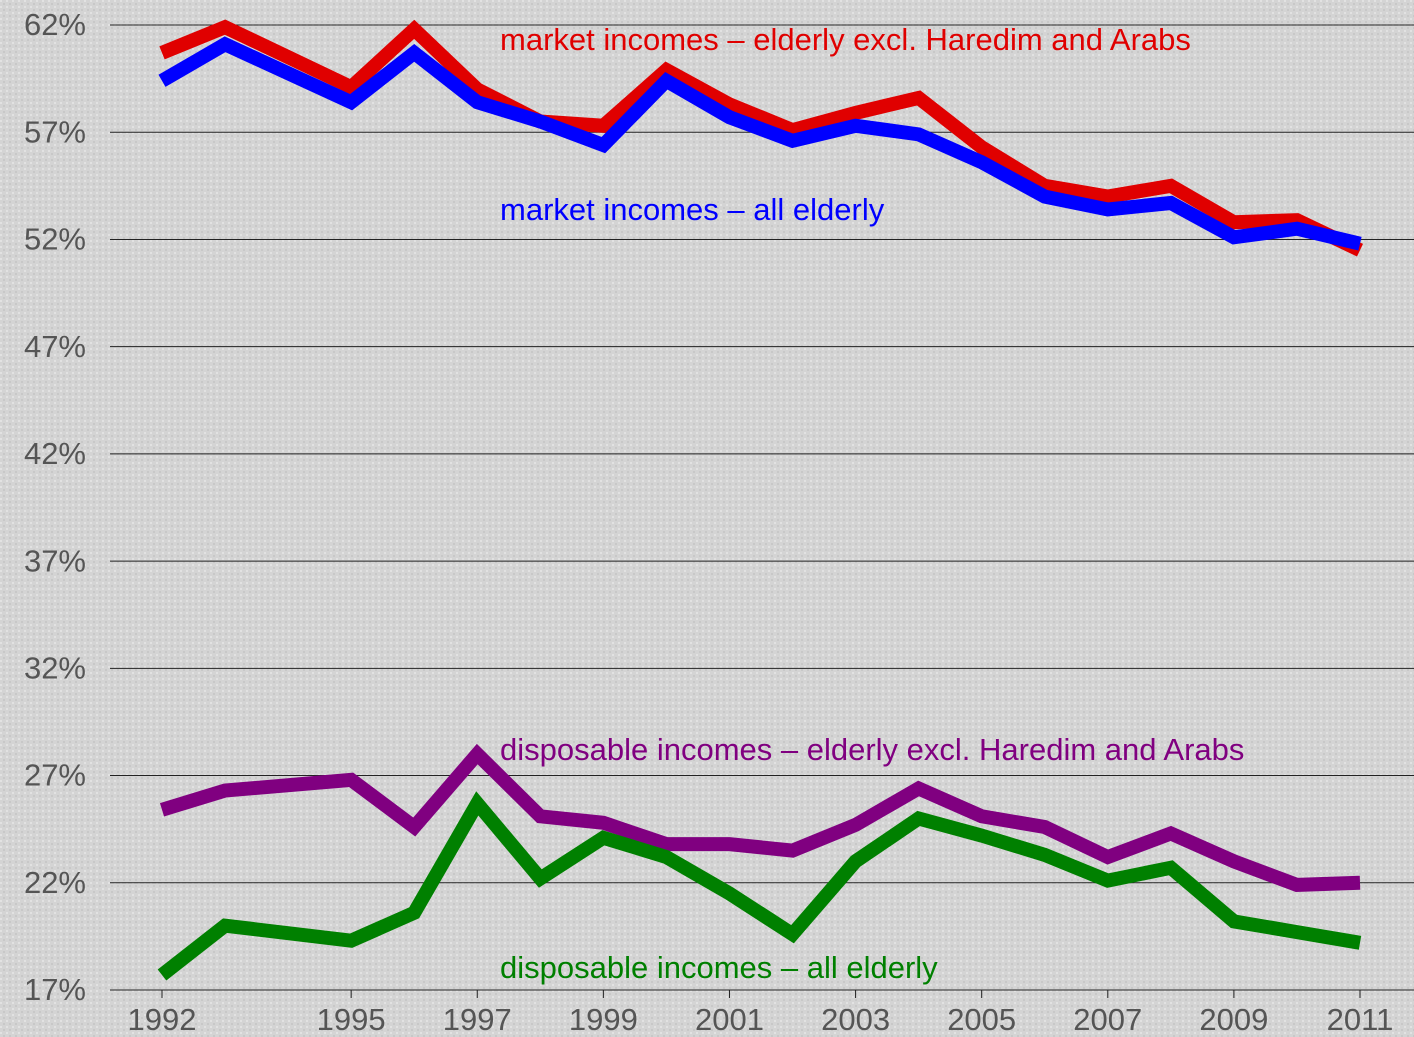 This screenshot has height=1037, width=1414. Describe the element at coordinates (55, 453) in the screenshot. I see `y-tick-label: 42%` at that location.